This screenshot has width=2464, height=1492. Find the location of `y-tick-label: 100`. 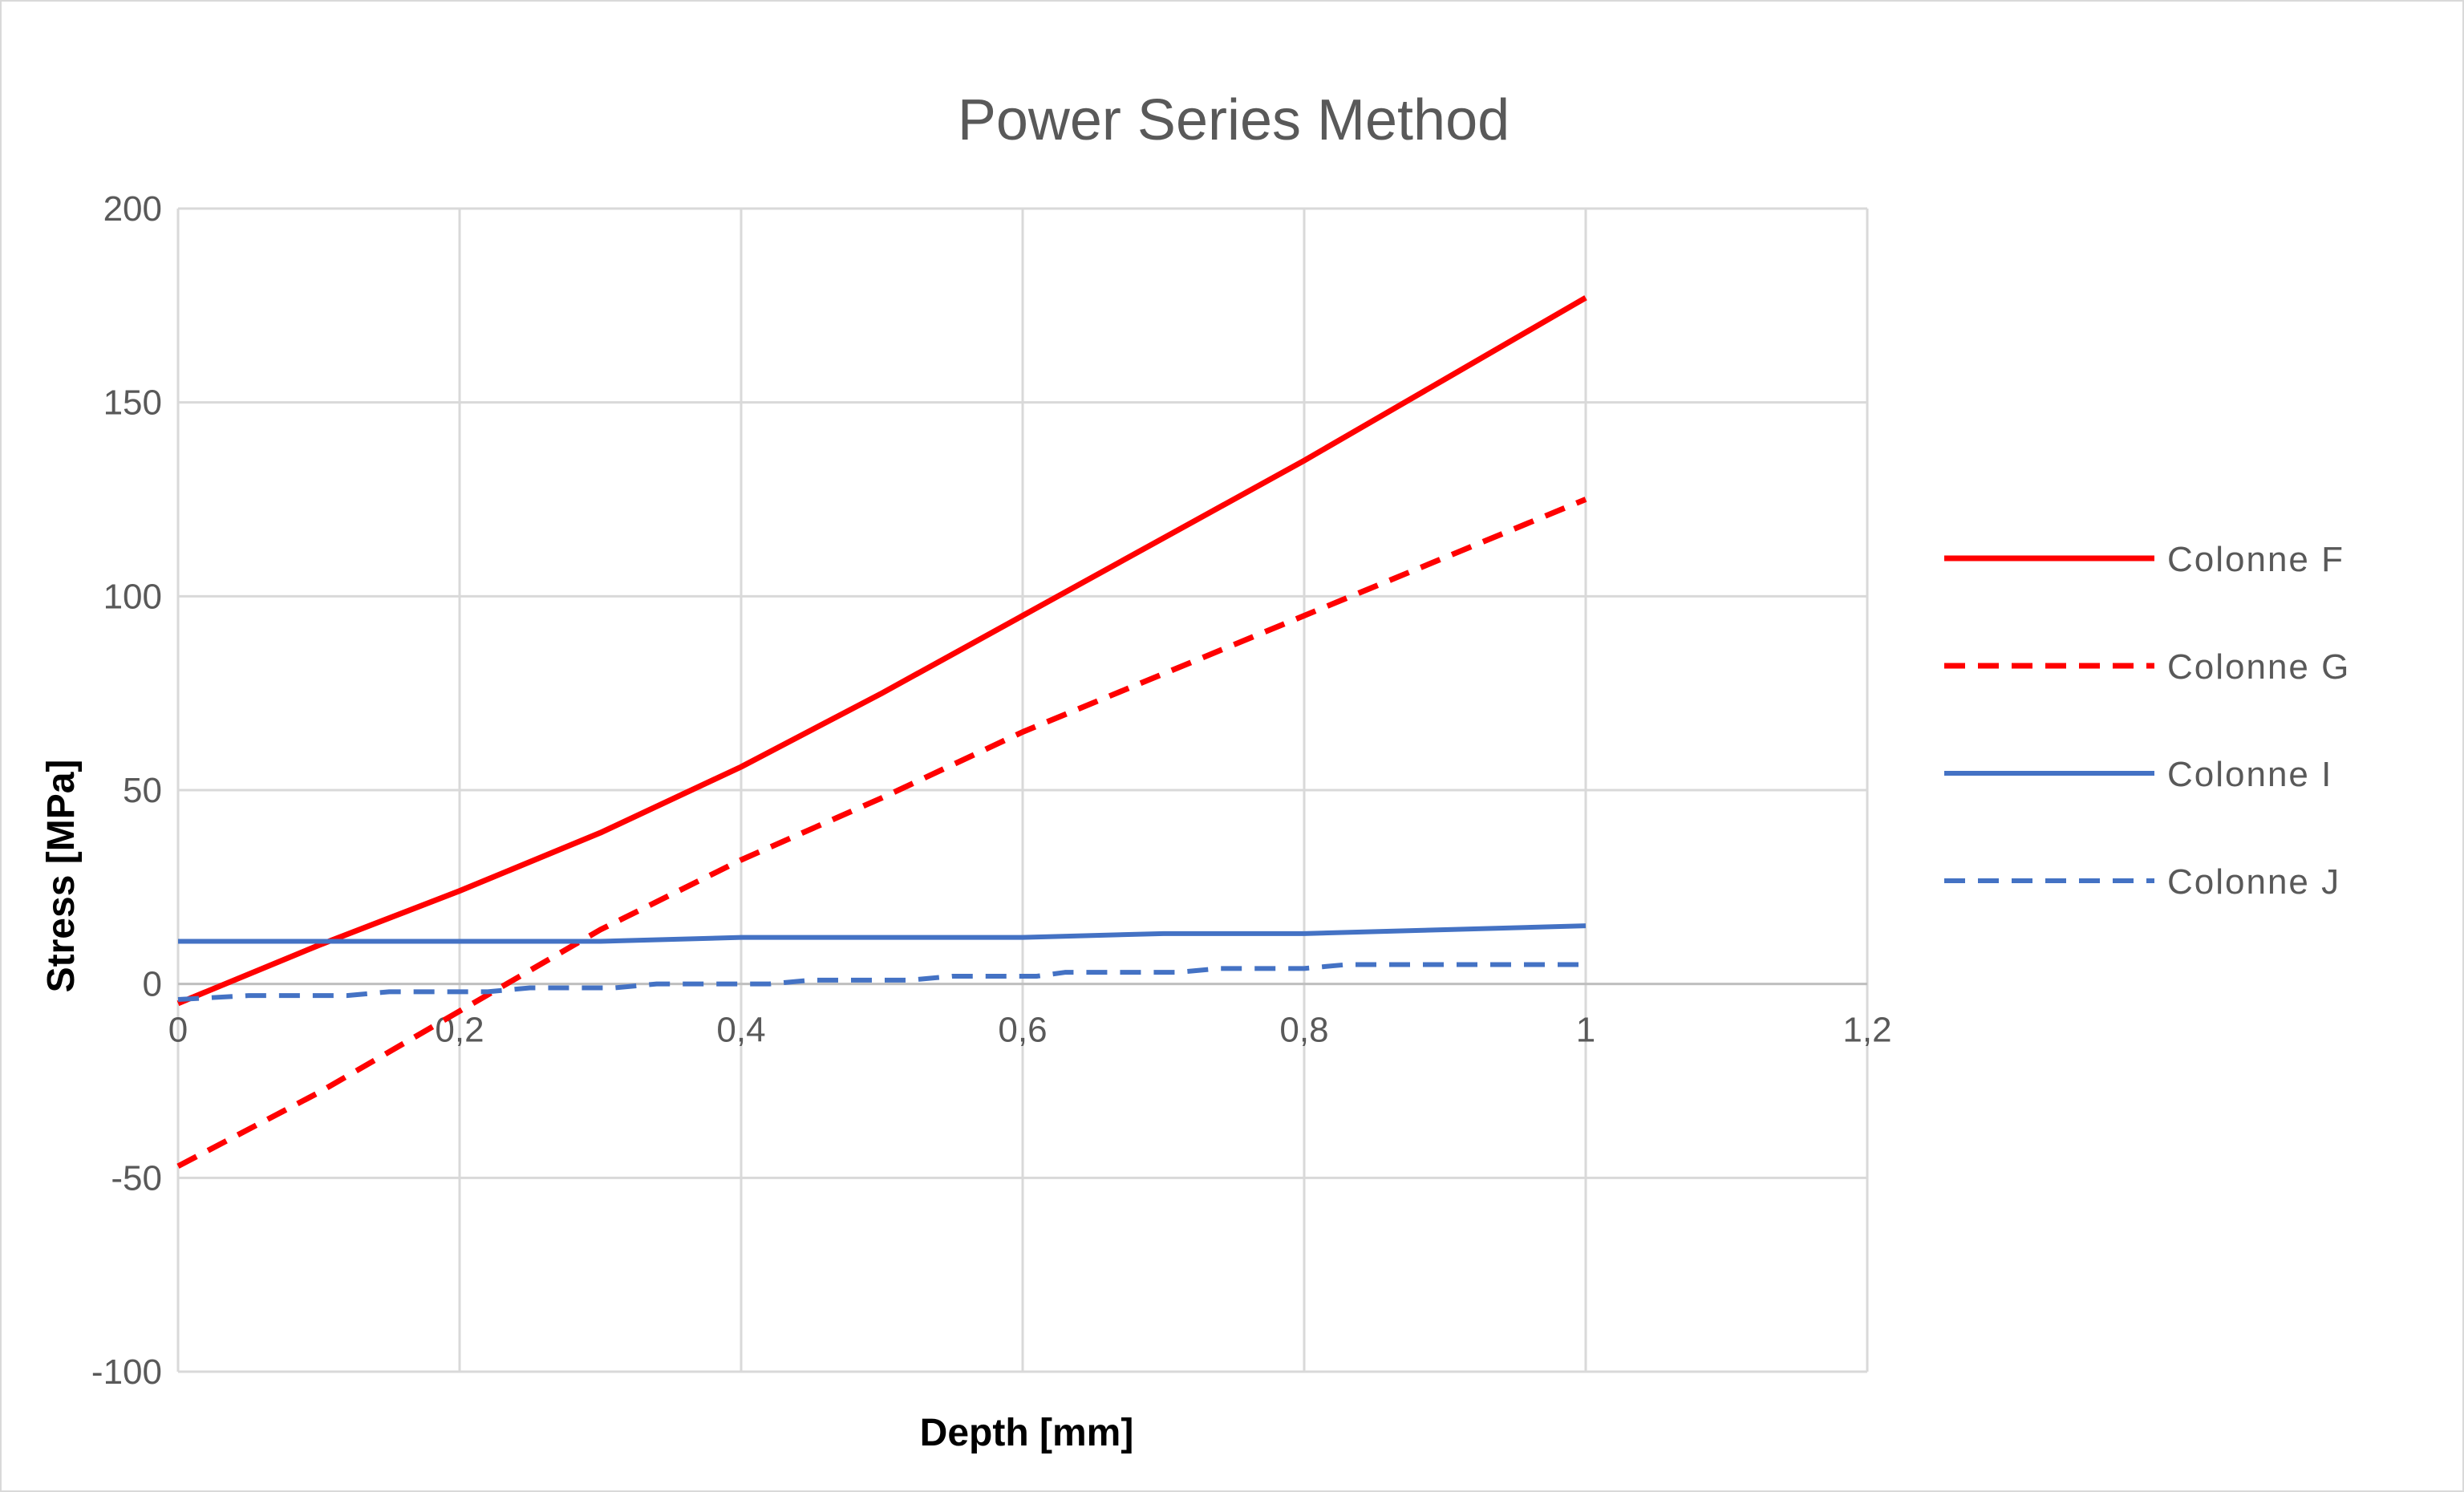

y-tick-label: 100 is located at coordinates (132, 596).